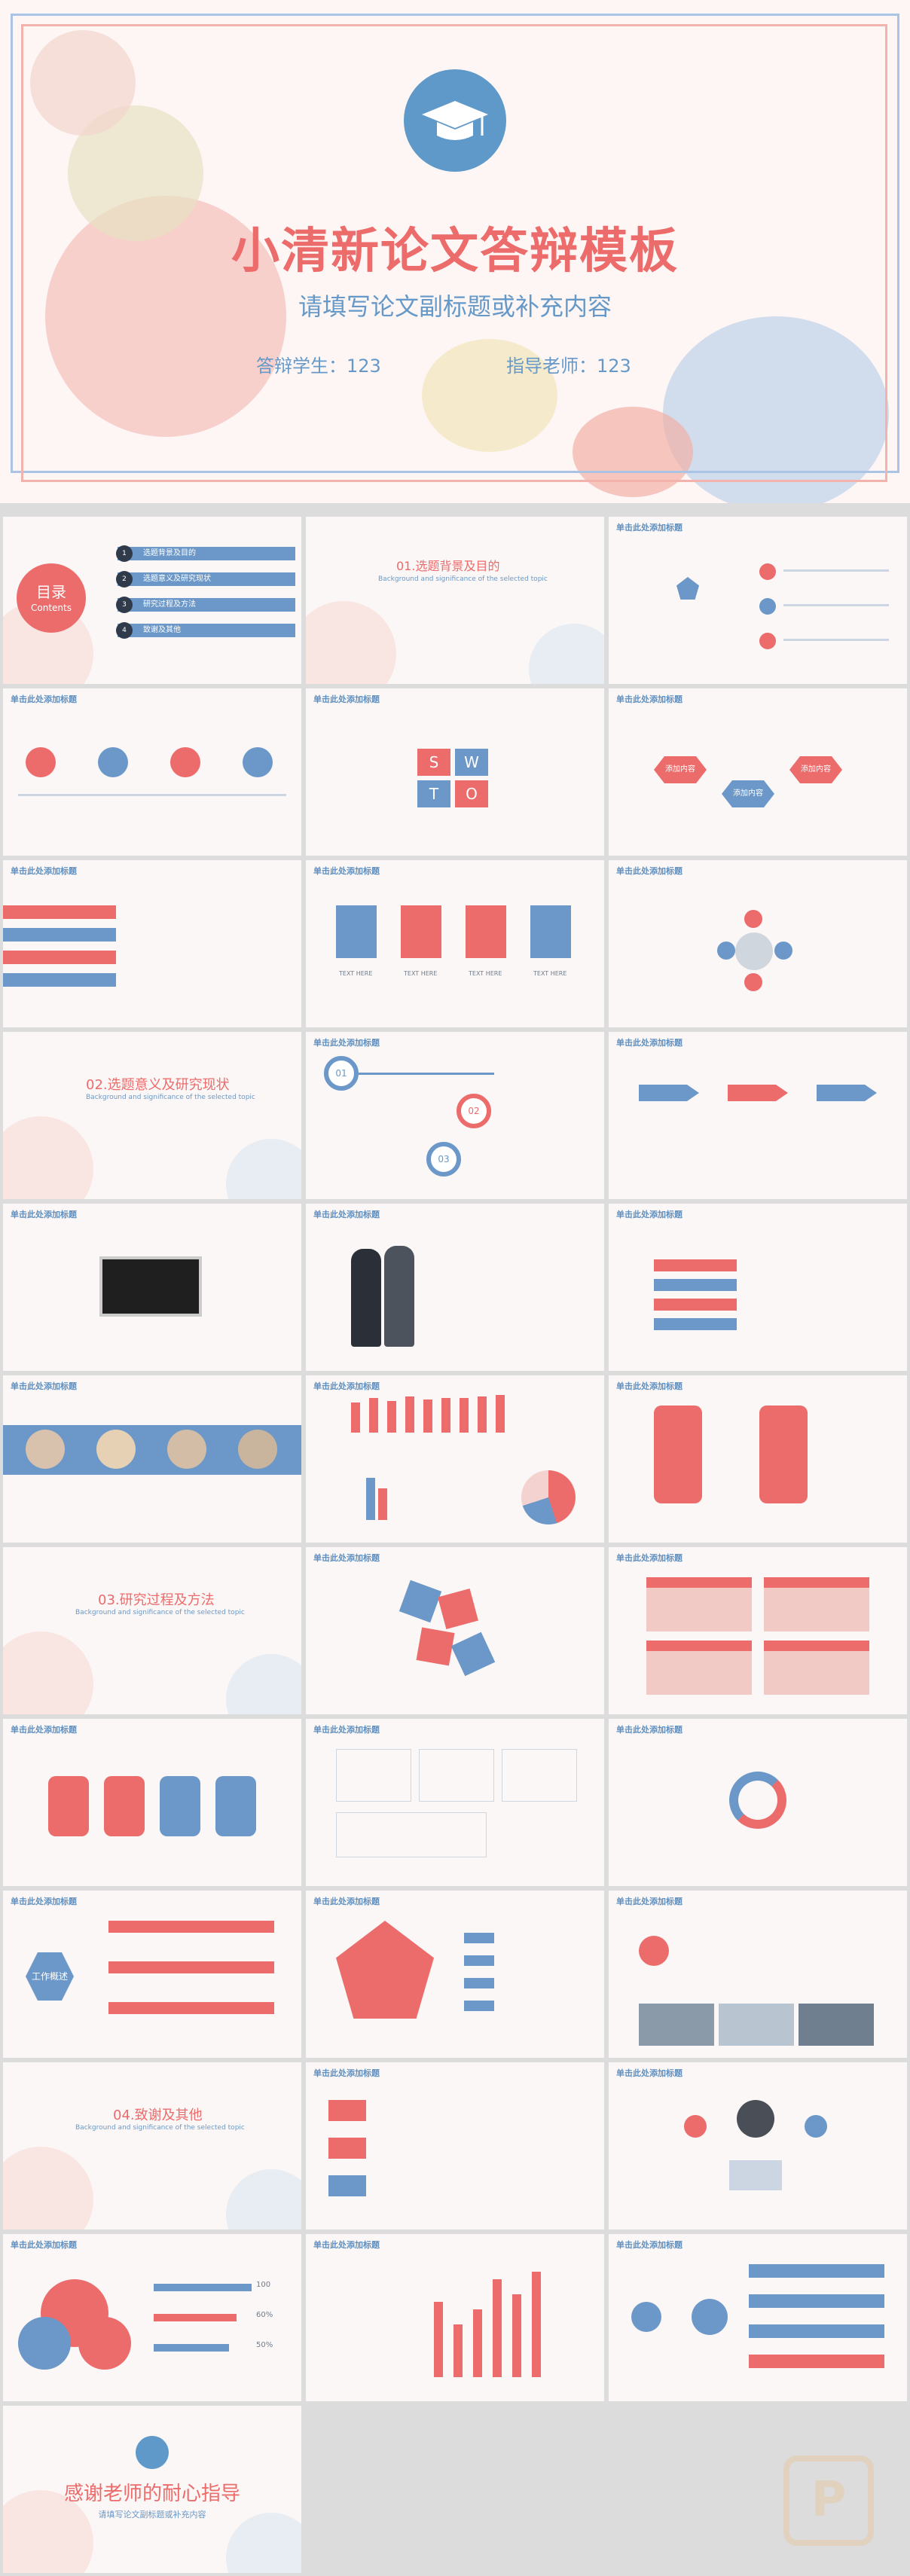  Describe the element at coordinates (443, 1159) in the screenshot. I see `step-circle: 03` at that location.